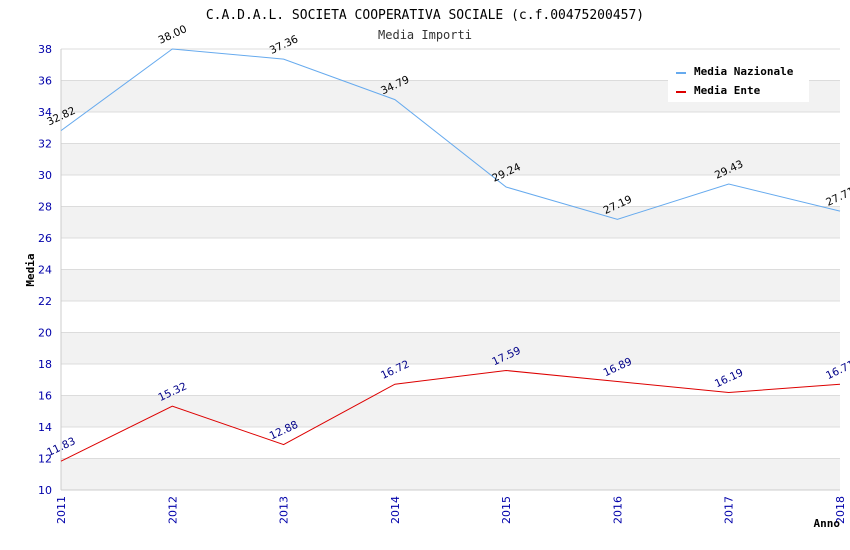  I want to click on legend-label-media-nazionale: Media Nazionale, so click(744, 71).